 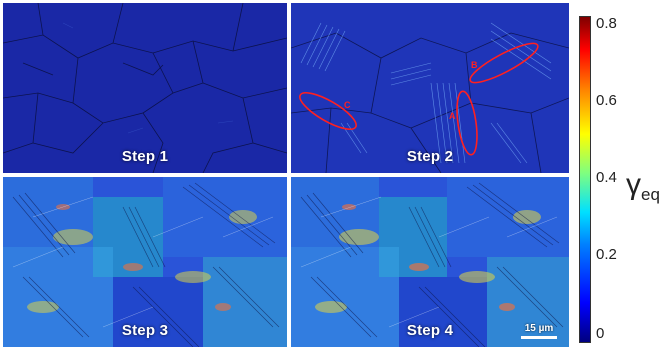 What do you see at coordinates (539, 337) in the screenshot?
I see `scale-bar-line` at bounding box center [539, 337].